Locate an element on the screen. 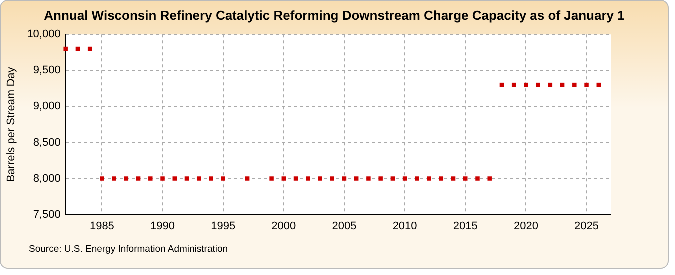 This screenshot has width=675, height=275. y-tick-label: 9,500 is located at coordinates (47, 70).